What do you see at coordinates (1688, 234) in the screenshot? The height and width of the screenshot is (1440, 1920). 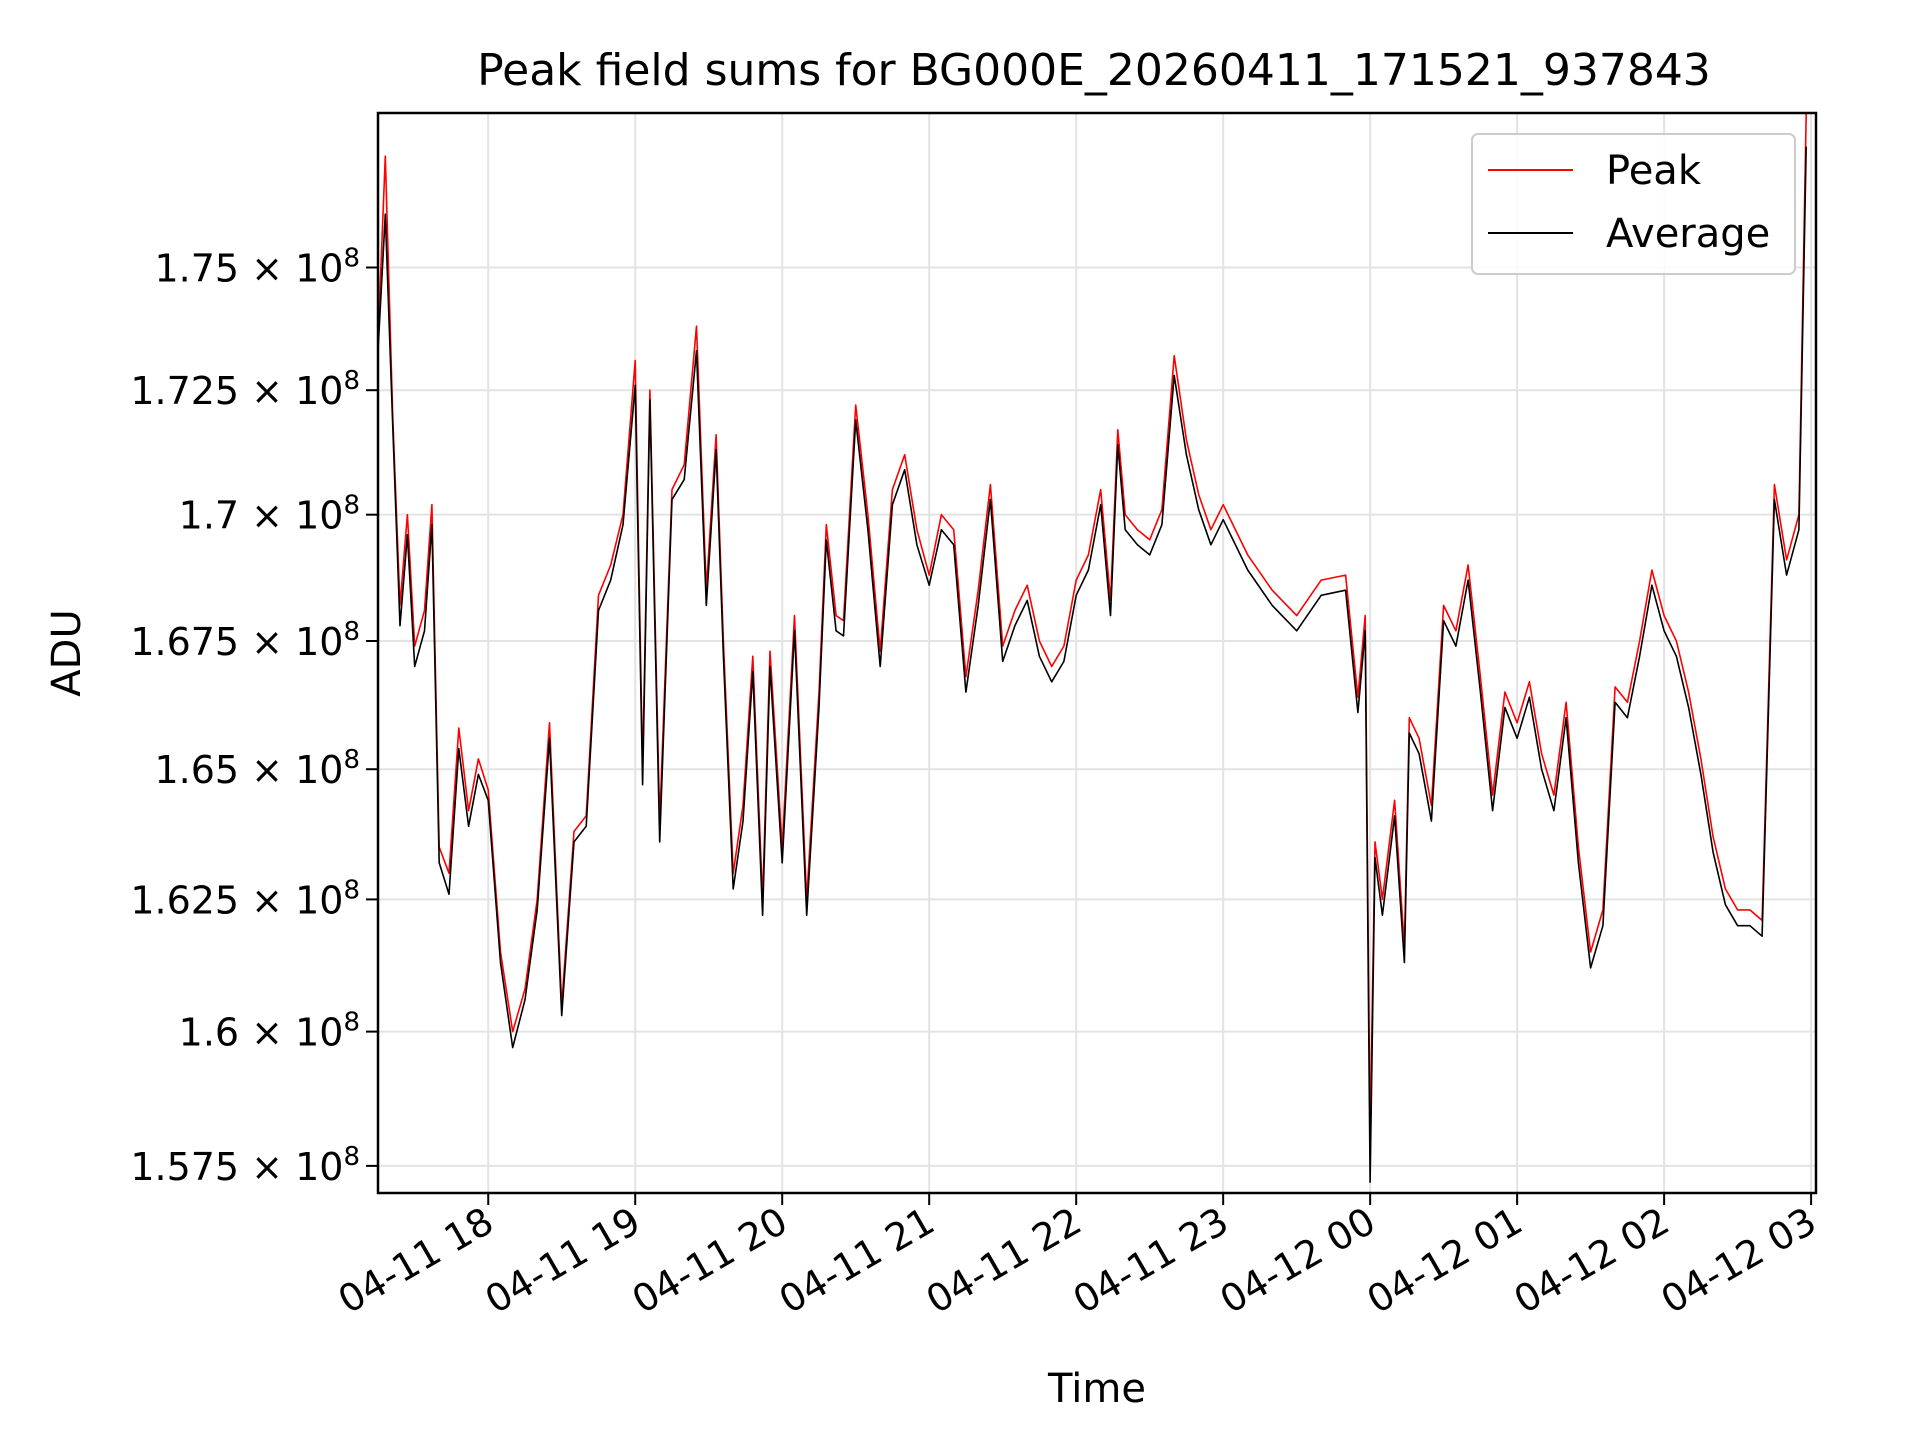 I see `legend-label-average: Average` at bounding box center [1688, 234].